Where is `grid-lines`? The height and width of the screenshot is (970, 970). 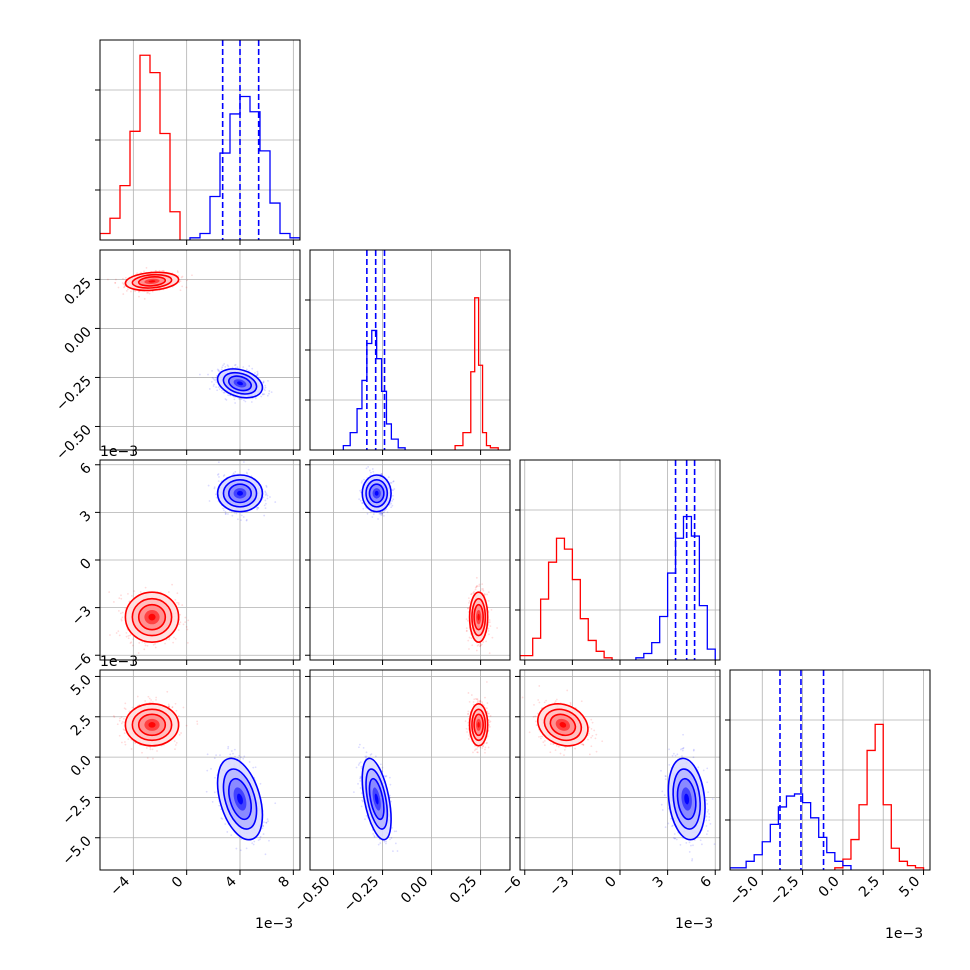
grid-lines is located at coordinates (200, 560).